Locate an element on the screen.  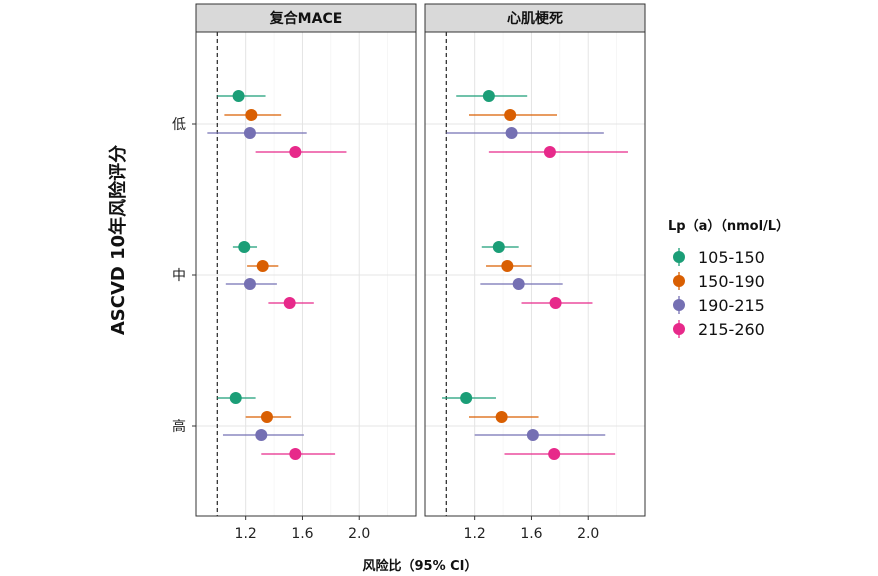
legend-entry: 190-215 is located at coordinates (731, 305).